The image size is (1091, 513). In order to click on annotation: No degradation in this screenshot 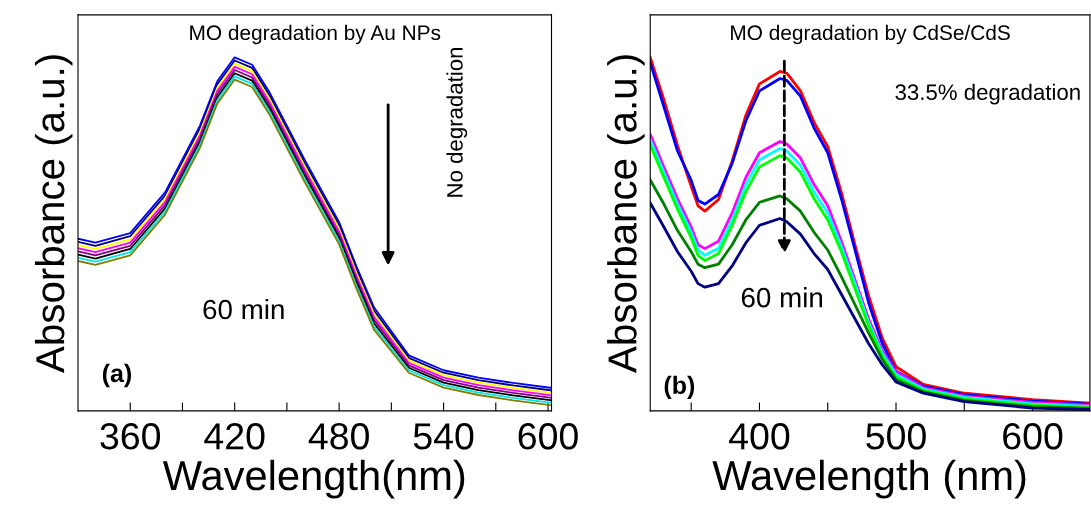, I will do `click(457, 122)`.